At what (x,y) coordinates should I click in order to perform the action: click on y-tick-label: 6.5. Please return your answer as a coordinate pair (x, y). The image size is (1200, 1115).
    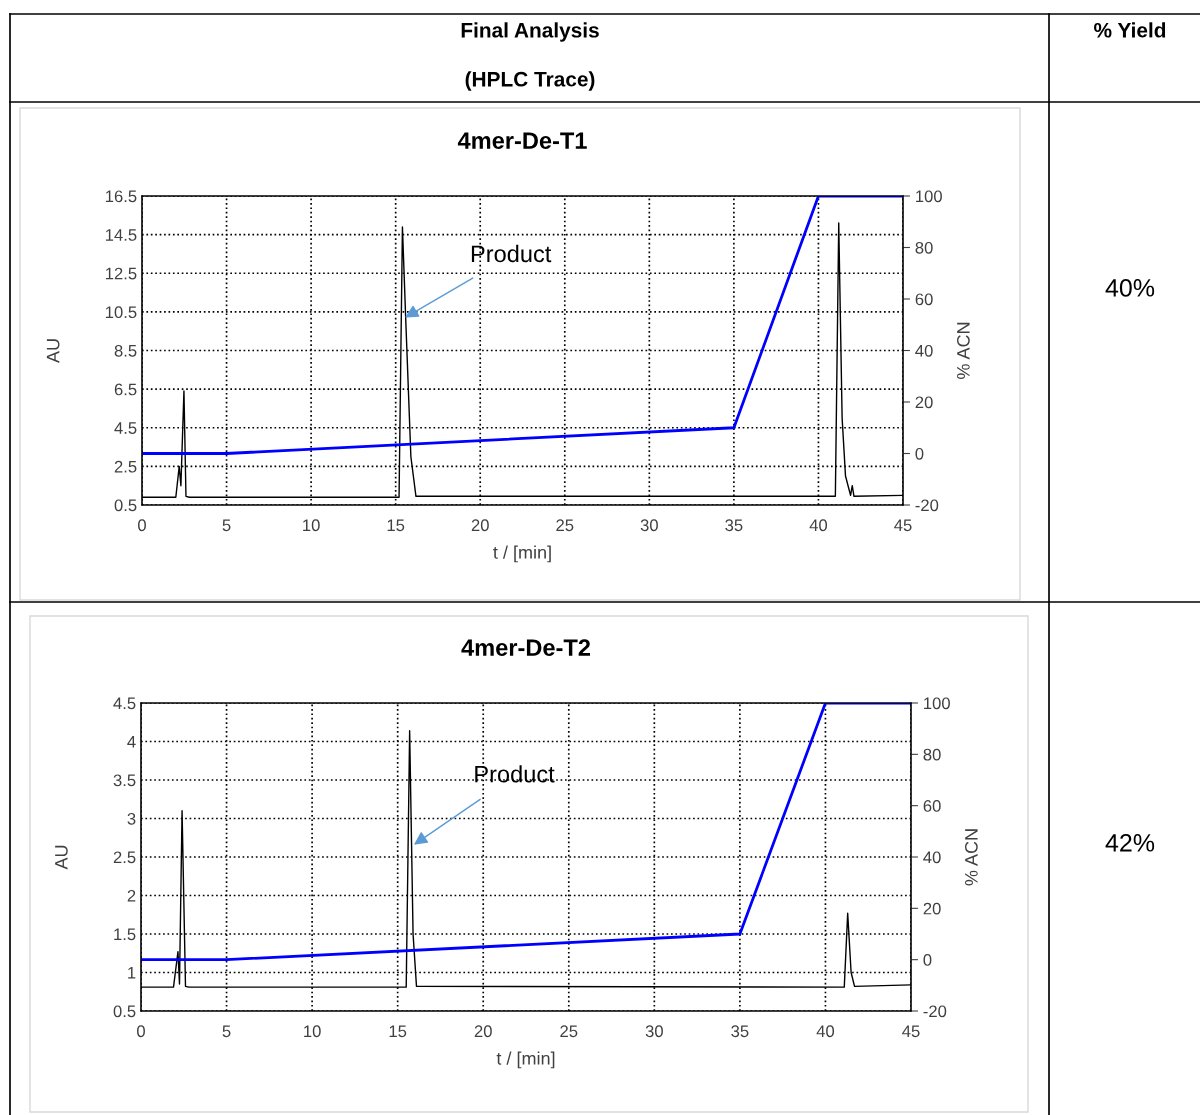
    Looking at the image, I should click on (125, 389).